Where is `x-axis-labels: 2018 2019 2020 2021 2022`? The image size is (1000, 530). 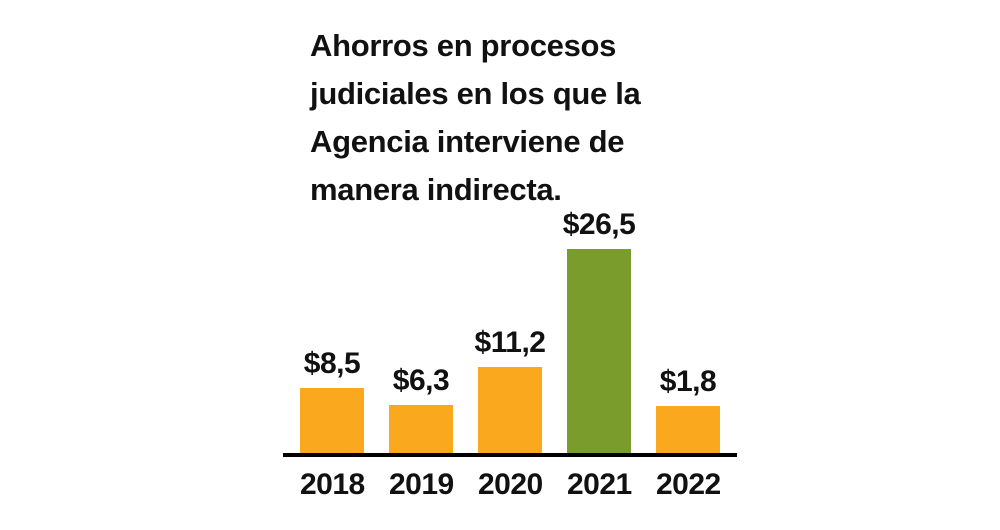
x-axis-labels: 2018 2019 2020 2021 2022 is located at coordinates (510, 485).